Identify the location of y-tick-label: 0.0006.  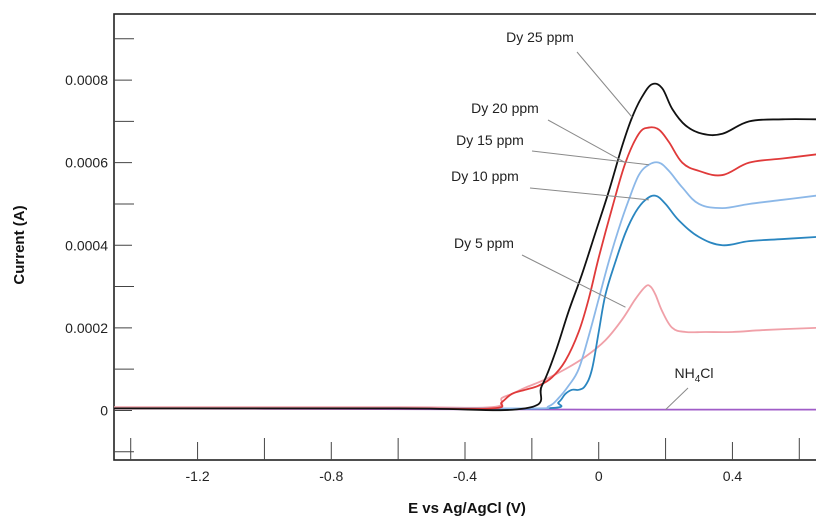
(86, 163).